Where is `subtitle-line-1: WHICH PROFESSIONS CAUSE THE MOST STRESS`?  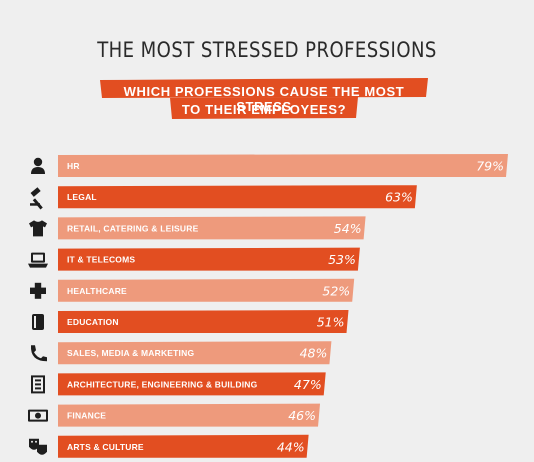 subtitle-line-1: WHICH PROFESSIONS CAUSE THE MOST STRESS is located at coordinates (264, 99).